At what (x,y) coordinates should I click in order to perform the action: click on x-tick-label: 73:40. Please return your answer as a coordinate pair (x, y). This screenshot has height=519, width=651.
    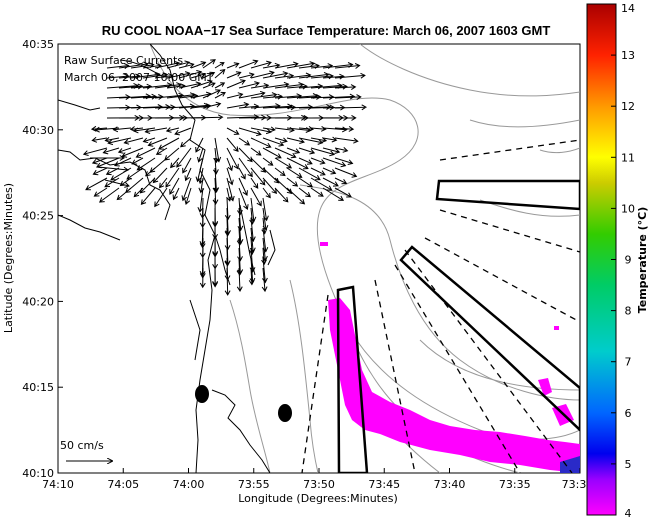
    Looking at the image, I should click on (450, 484).